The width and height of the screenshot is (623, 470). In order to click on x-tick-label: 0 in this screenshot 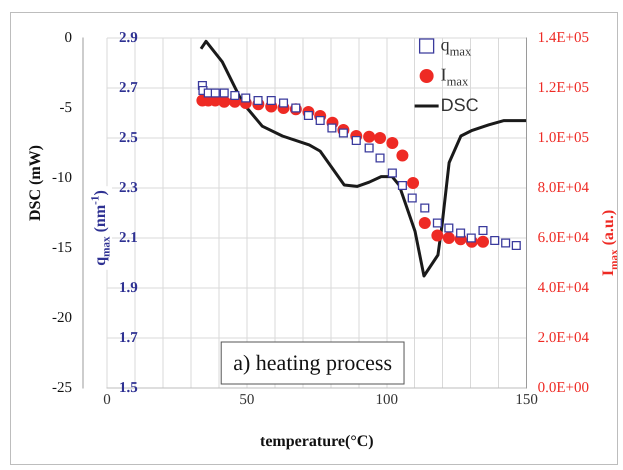, I will do `click(107, 400)`.